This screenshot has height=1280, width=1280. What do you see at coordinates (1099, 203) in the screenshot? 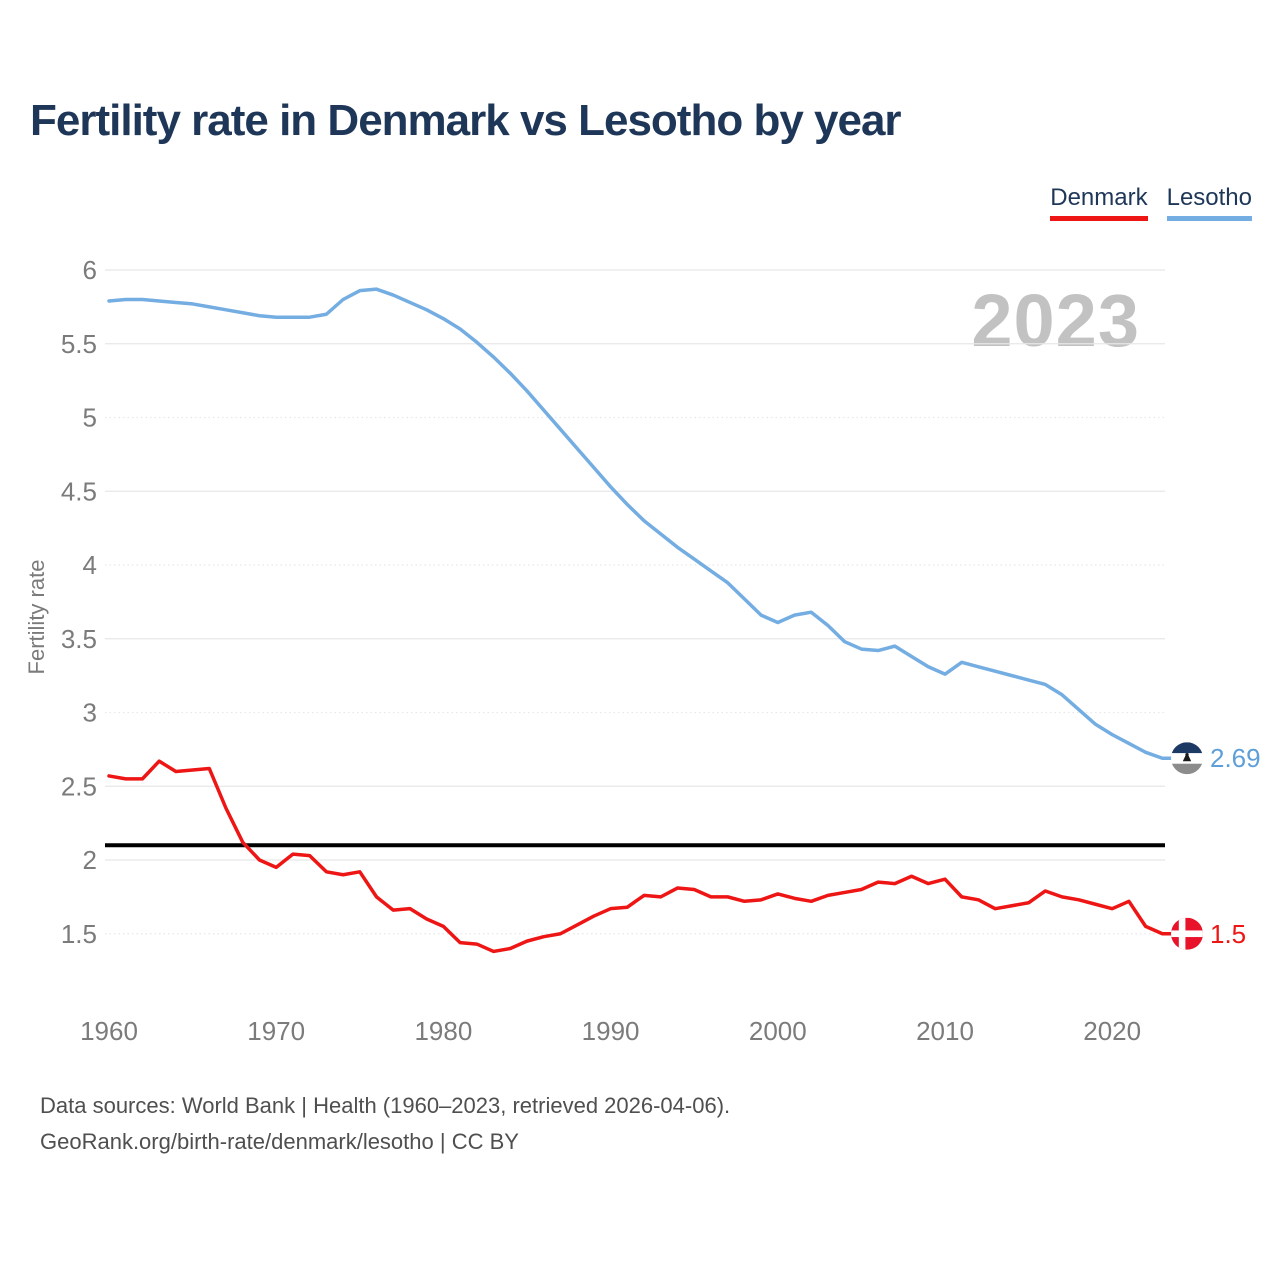
I see `legend-item-denmark: Denmark` at bounding box center [1099, 203].